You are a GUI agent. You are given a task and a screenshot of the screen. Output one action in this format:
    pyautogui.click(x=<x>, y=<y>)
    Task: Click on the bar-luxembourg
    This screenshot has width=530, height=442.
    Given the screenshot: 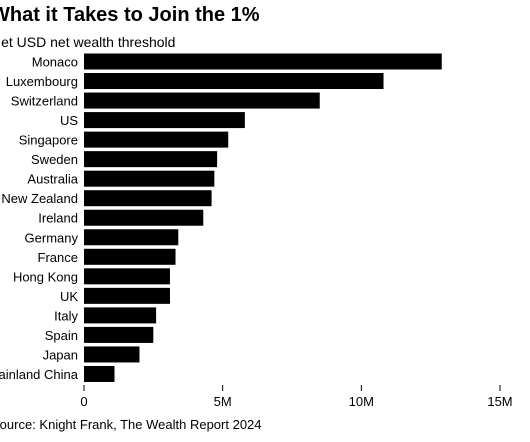 What is the action you would take?
    pyautogui.click(x=234, y=81)
    